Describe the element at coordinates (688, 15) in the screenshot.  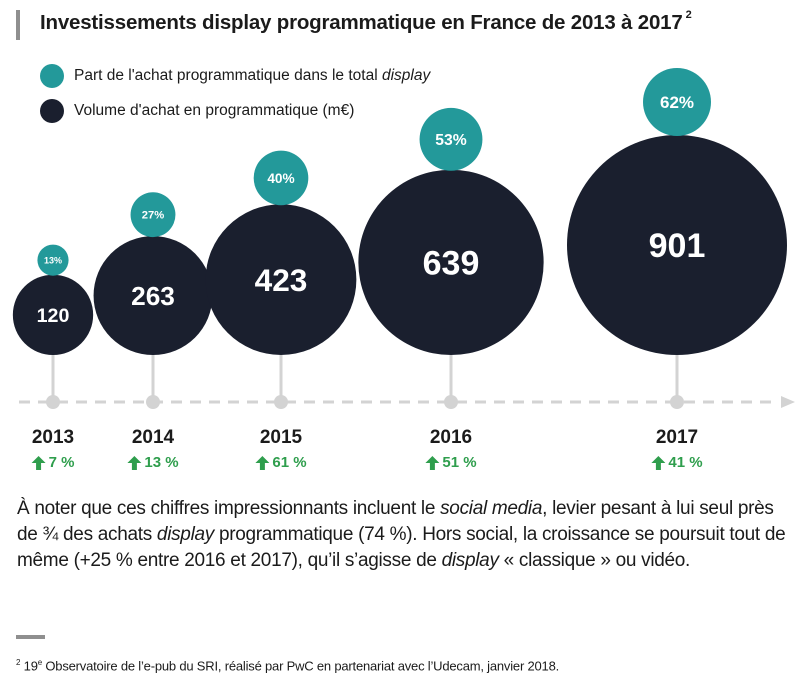
I see `title-footnote-marker: 2` at that location.